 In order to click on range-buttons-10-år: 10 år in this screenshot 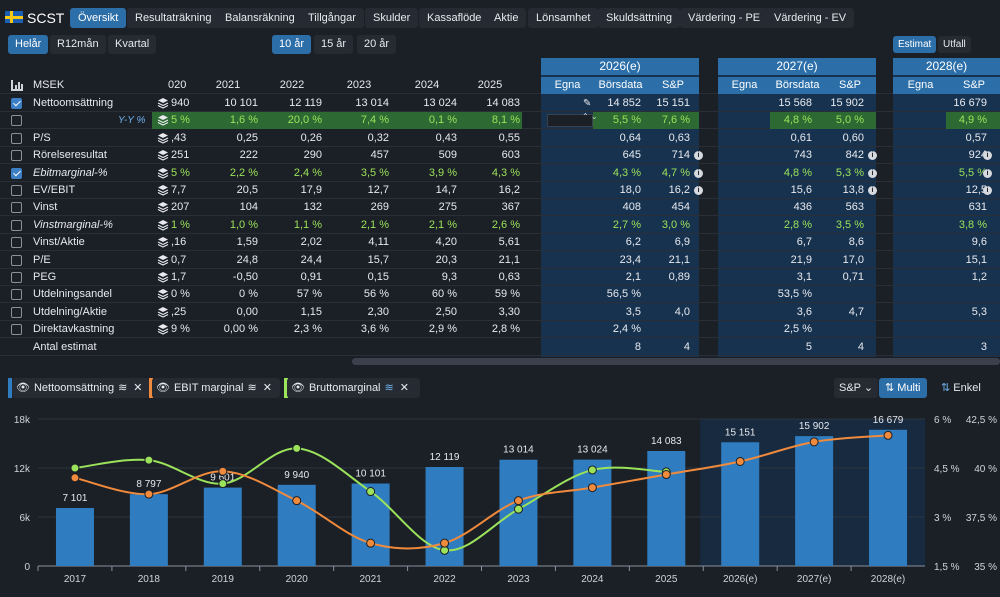, I will do `click(292, 44)`.